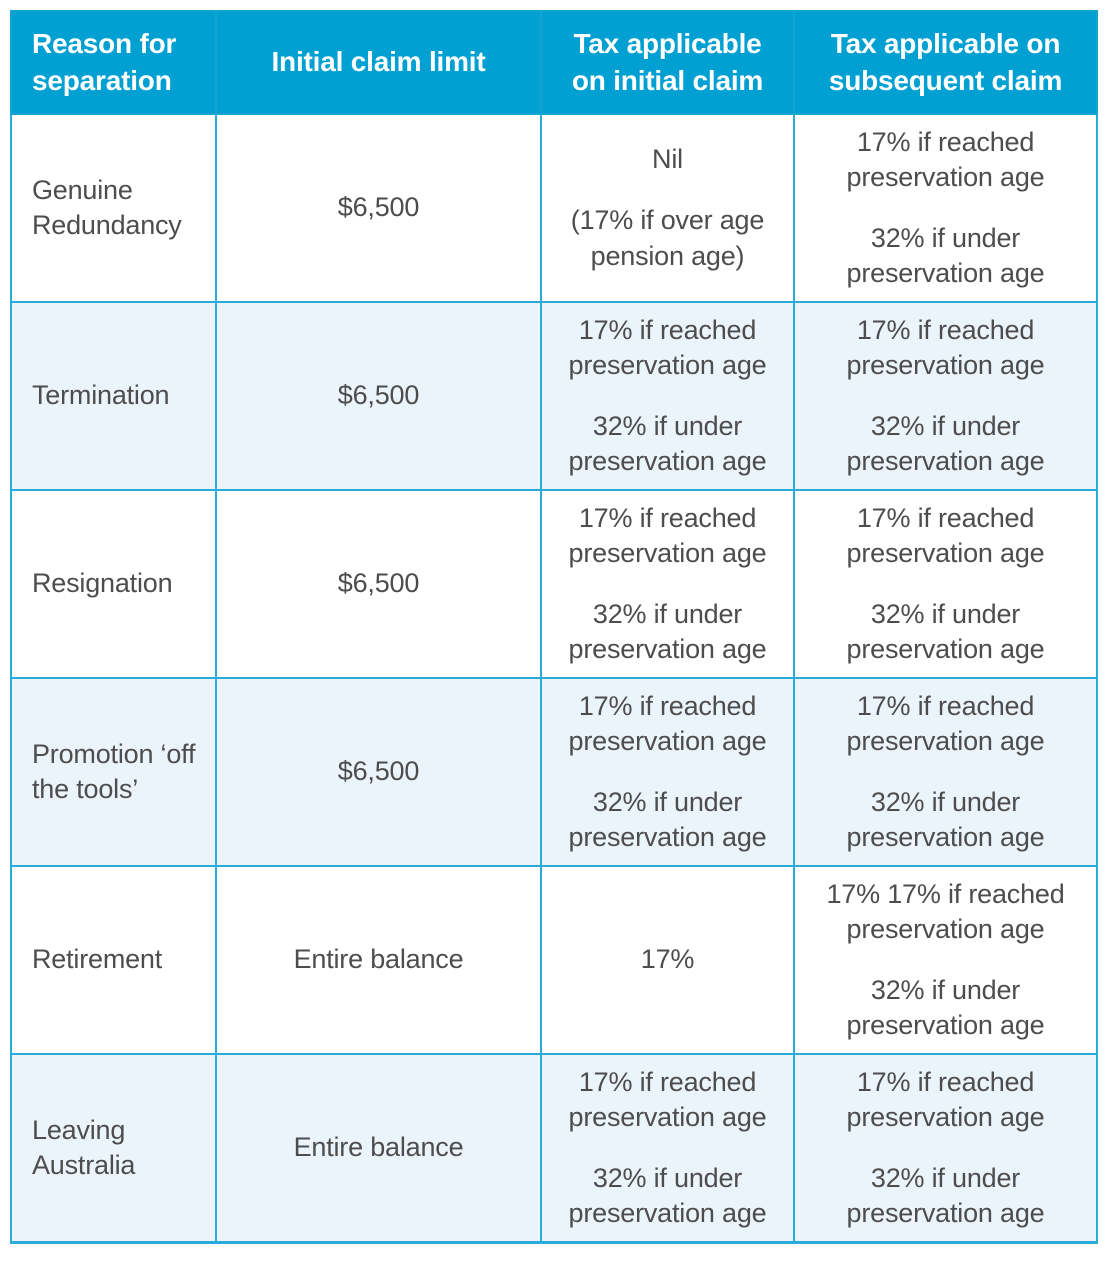 This screenshot has width=1106, height=1261. What do you see at coordinates (378, 62) in the screenshot?
I see `column-header-initial-limit: Initial claim limit` at bounding box center [378, 62].